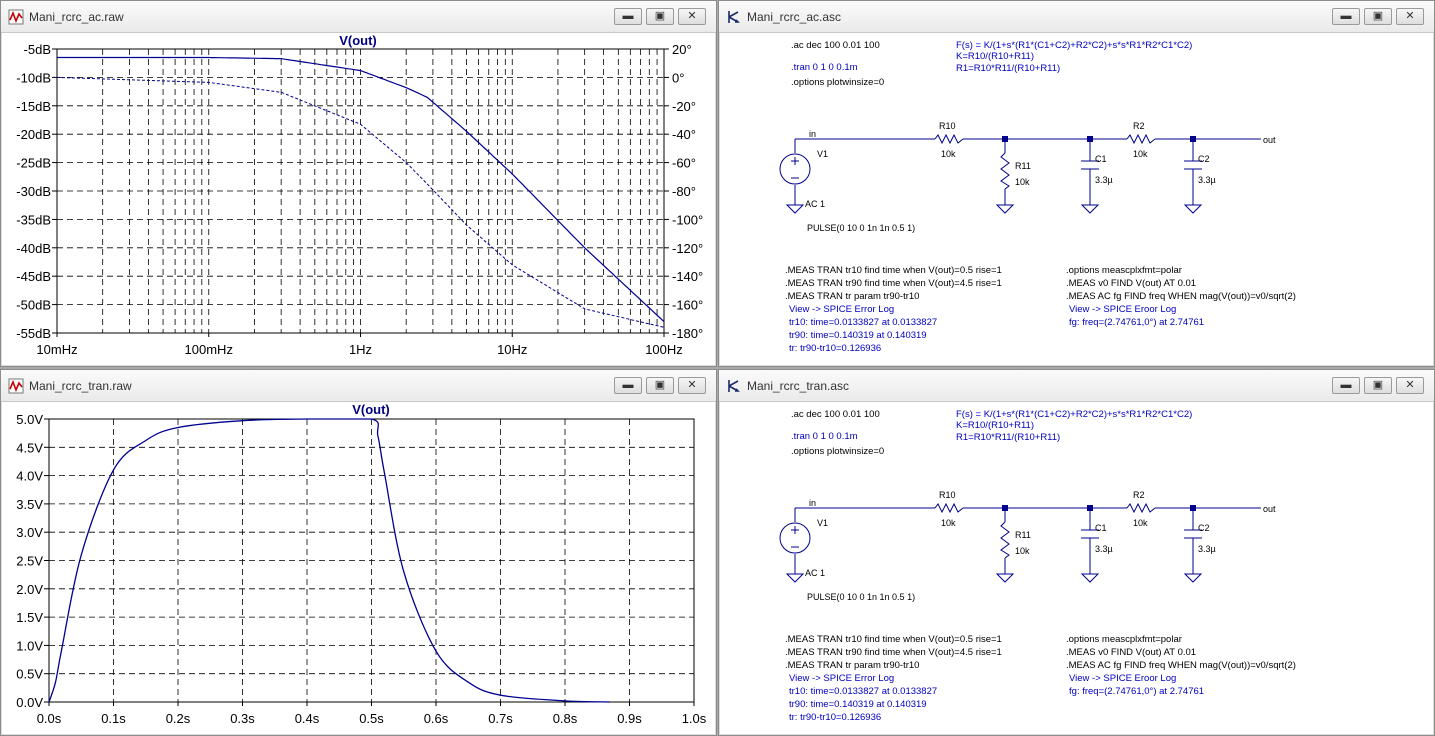  Describe the element at coordinates (358, 40) in the screenshot. I see `ac-trace-label: V(out)` at that location.